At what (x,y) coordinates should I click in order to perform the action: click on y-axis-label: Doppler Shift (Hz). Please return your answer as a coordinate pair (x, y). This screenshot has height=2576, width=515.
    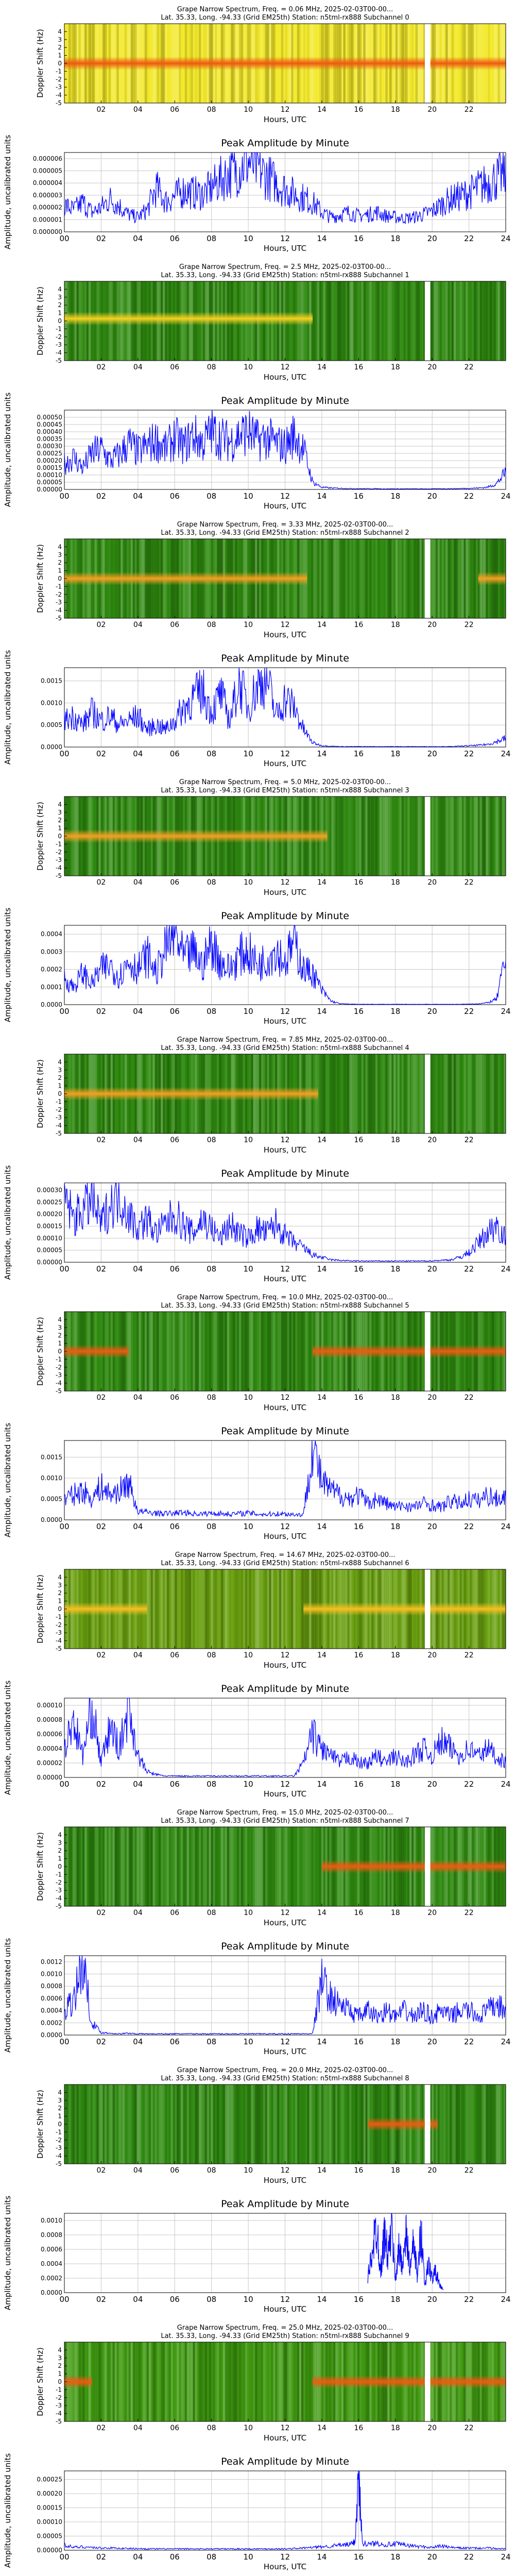
    Looking at the image, I should click on (41, 320).